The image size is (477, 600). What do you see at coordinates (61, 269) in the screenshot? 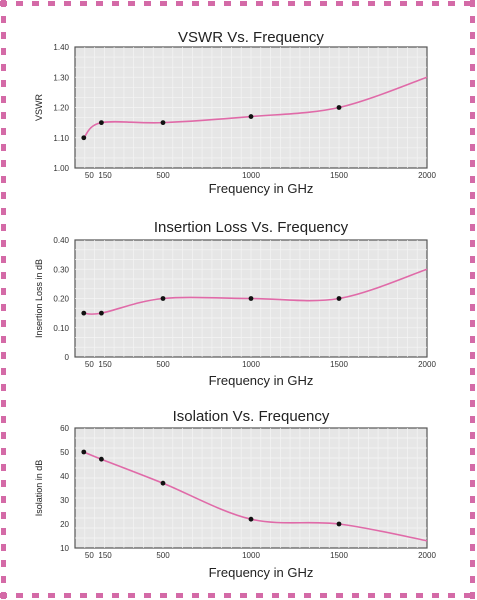
I see `insertion-loss-y-tick-label: 0.30` at bounding box center [61, 269].